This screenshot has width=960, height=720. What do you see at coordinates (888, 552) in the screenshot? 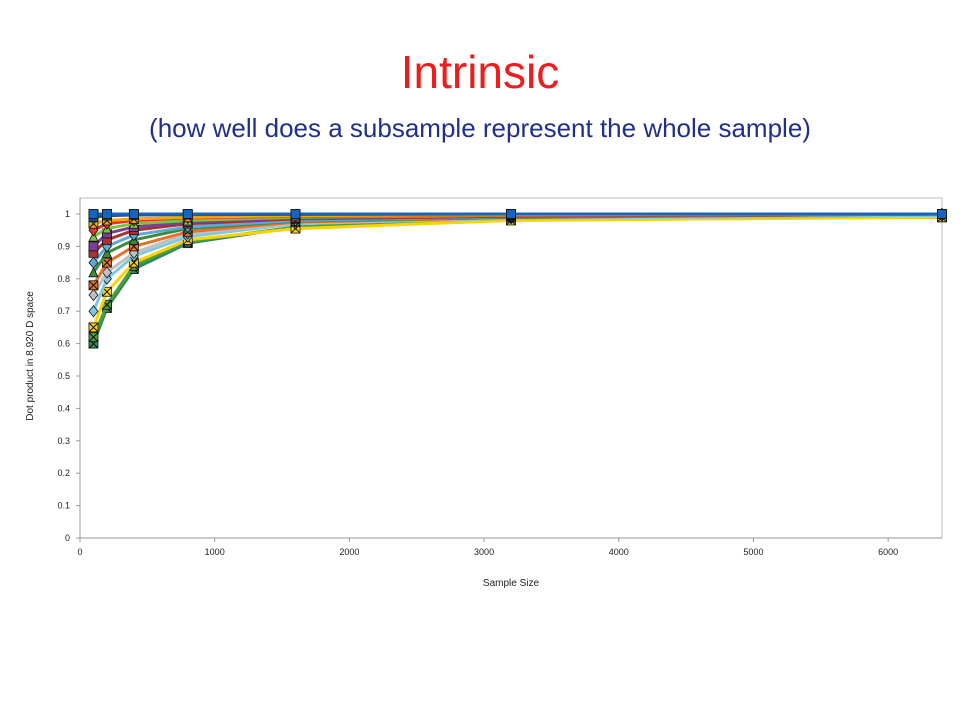
I see `x-tick-label: 6000` at bounding box center [888, 552].